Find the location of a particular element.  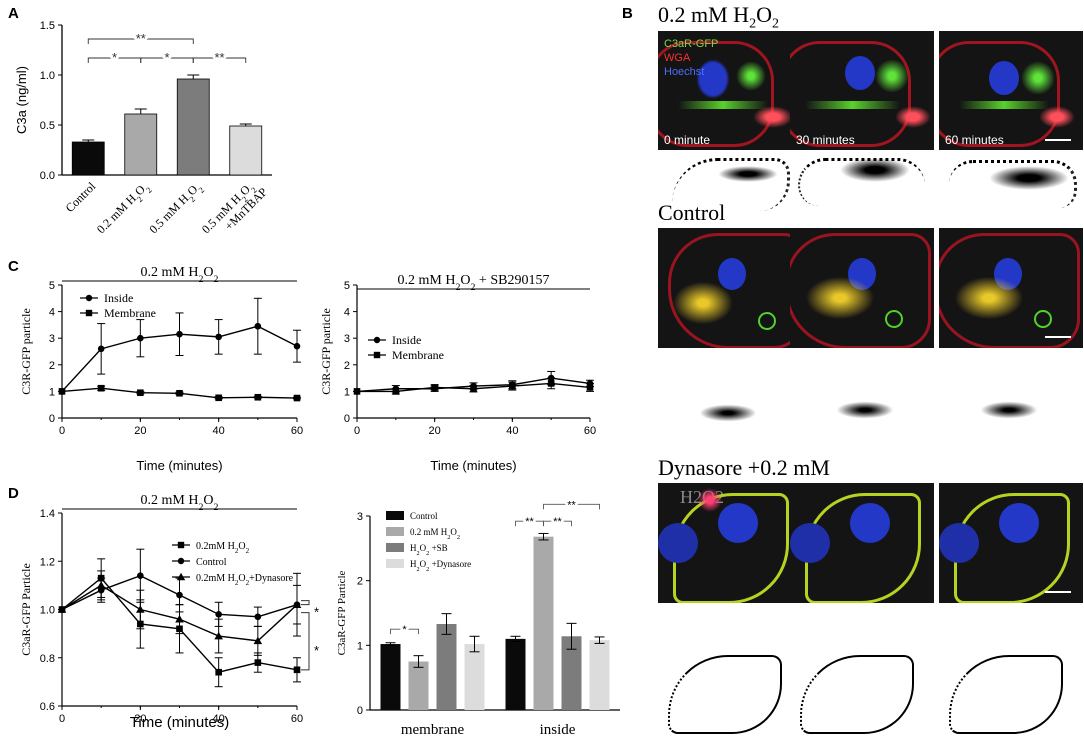

panel-letter-c: C is located at coordinates (13, 266).